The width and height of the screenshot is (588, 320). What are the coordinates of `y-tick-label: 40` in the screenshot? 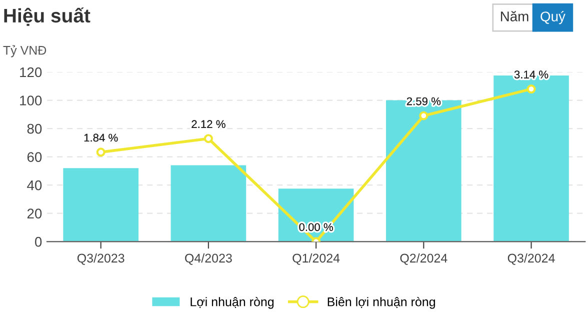 It's located at (34, 185).